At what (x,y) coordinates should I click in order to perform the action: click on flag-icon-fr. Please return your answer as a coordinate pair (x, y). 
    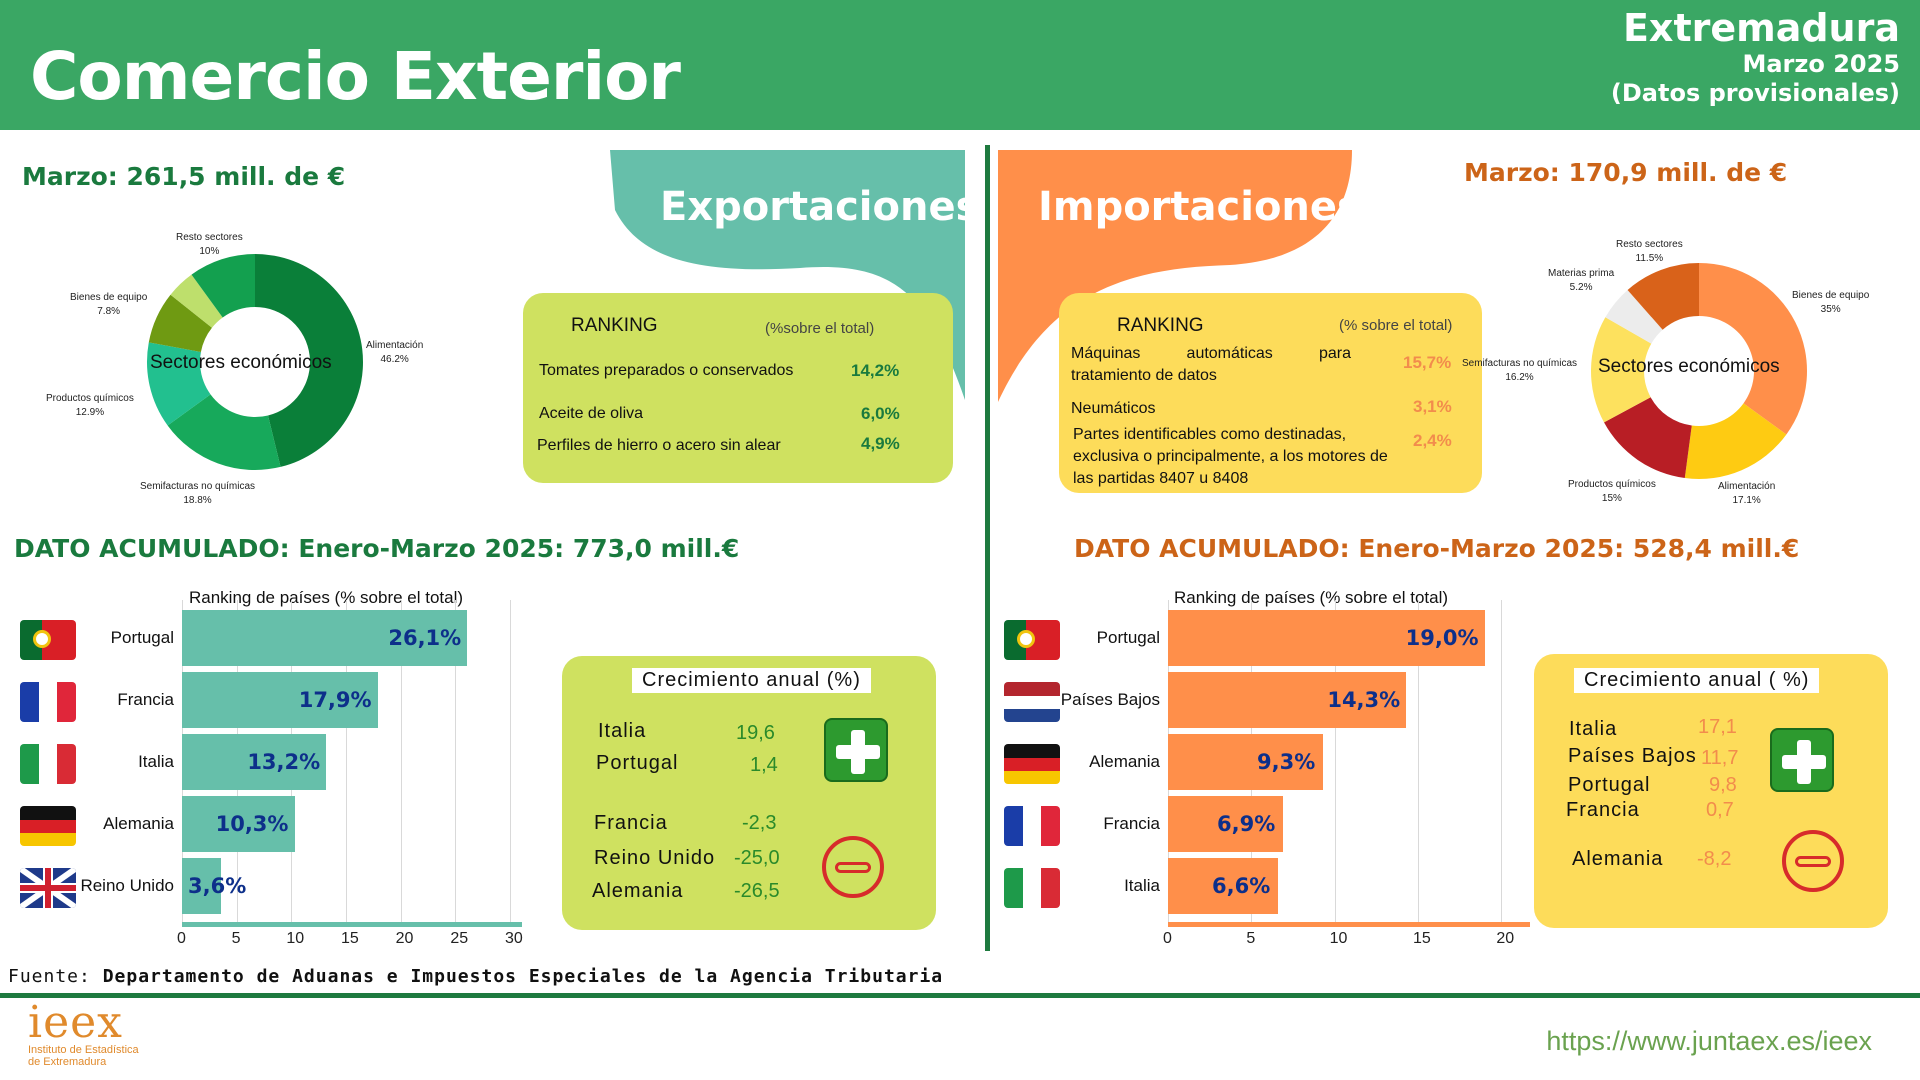
    Looking at the image, I should click on (1032, 826).